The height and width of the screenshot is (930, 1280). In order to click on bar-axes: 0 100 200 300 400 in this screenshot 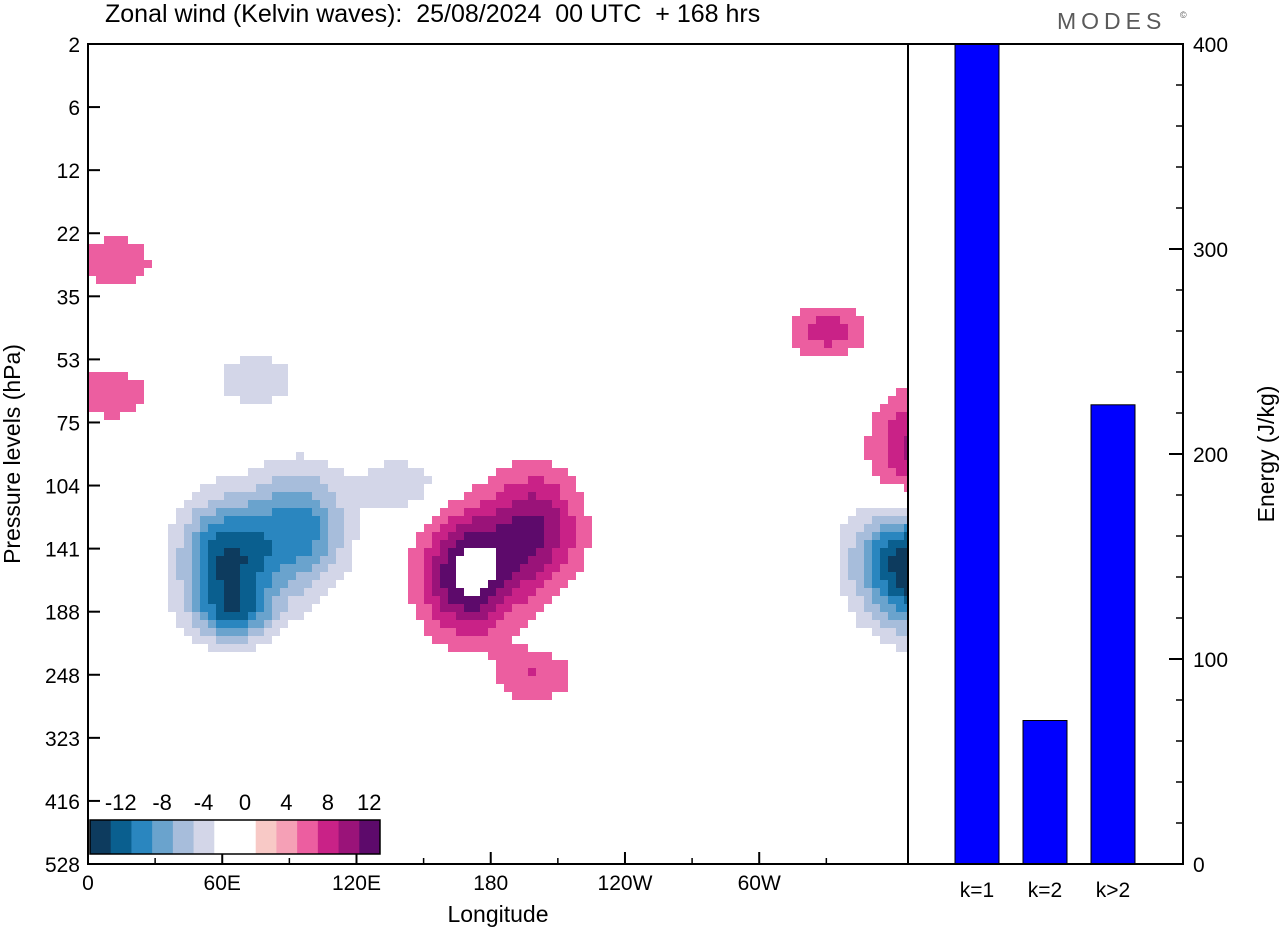, I will do `click(1198, 455)`.